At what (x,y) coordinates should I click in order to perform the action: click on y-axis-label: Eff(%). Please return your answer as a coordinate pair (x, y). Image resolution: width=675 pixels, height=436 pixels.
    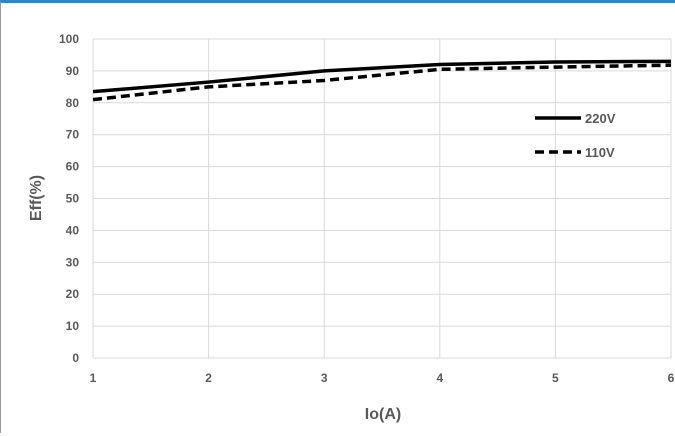
    Looking at the image, I should click on (36, 198).